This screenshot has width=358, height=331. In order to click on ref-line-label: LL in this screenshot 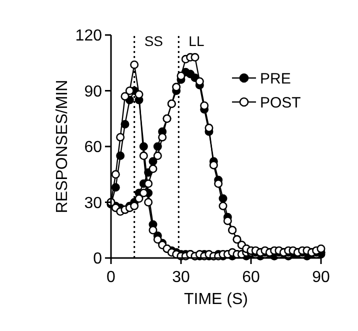, I will do `click(196, 41)`.